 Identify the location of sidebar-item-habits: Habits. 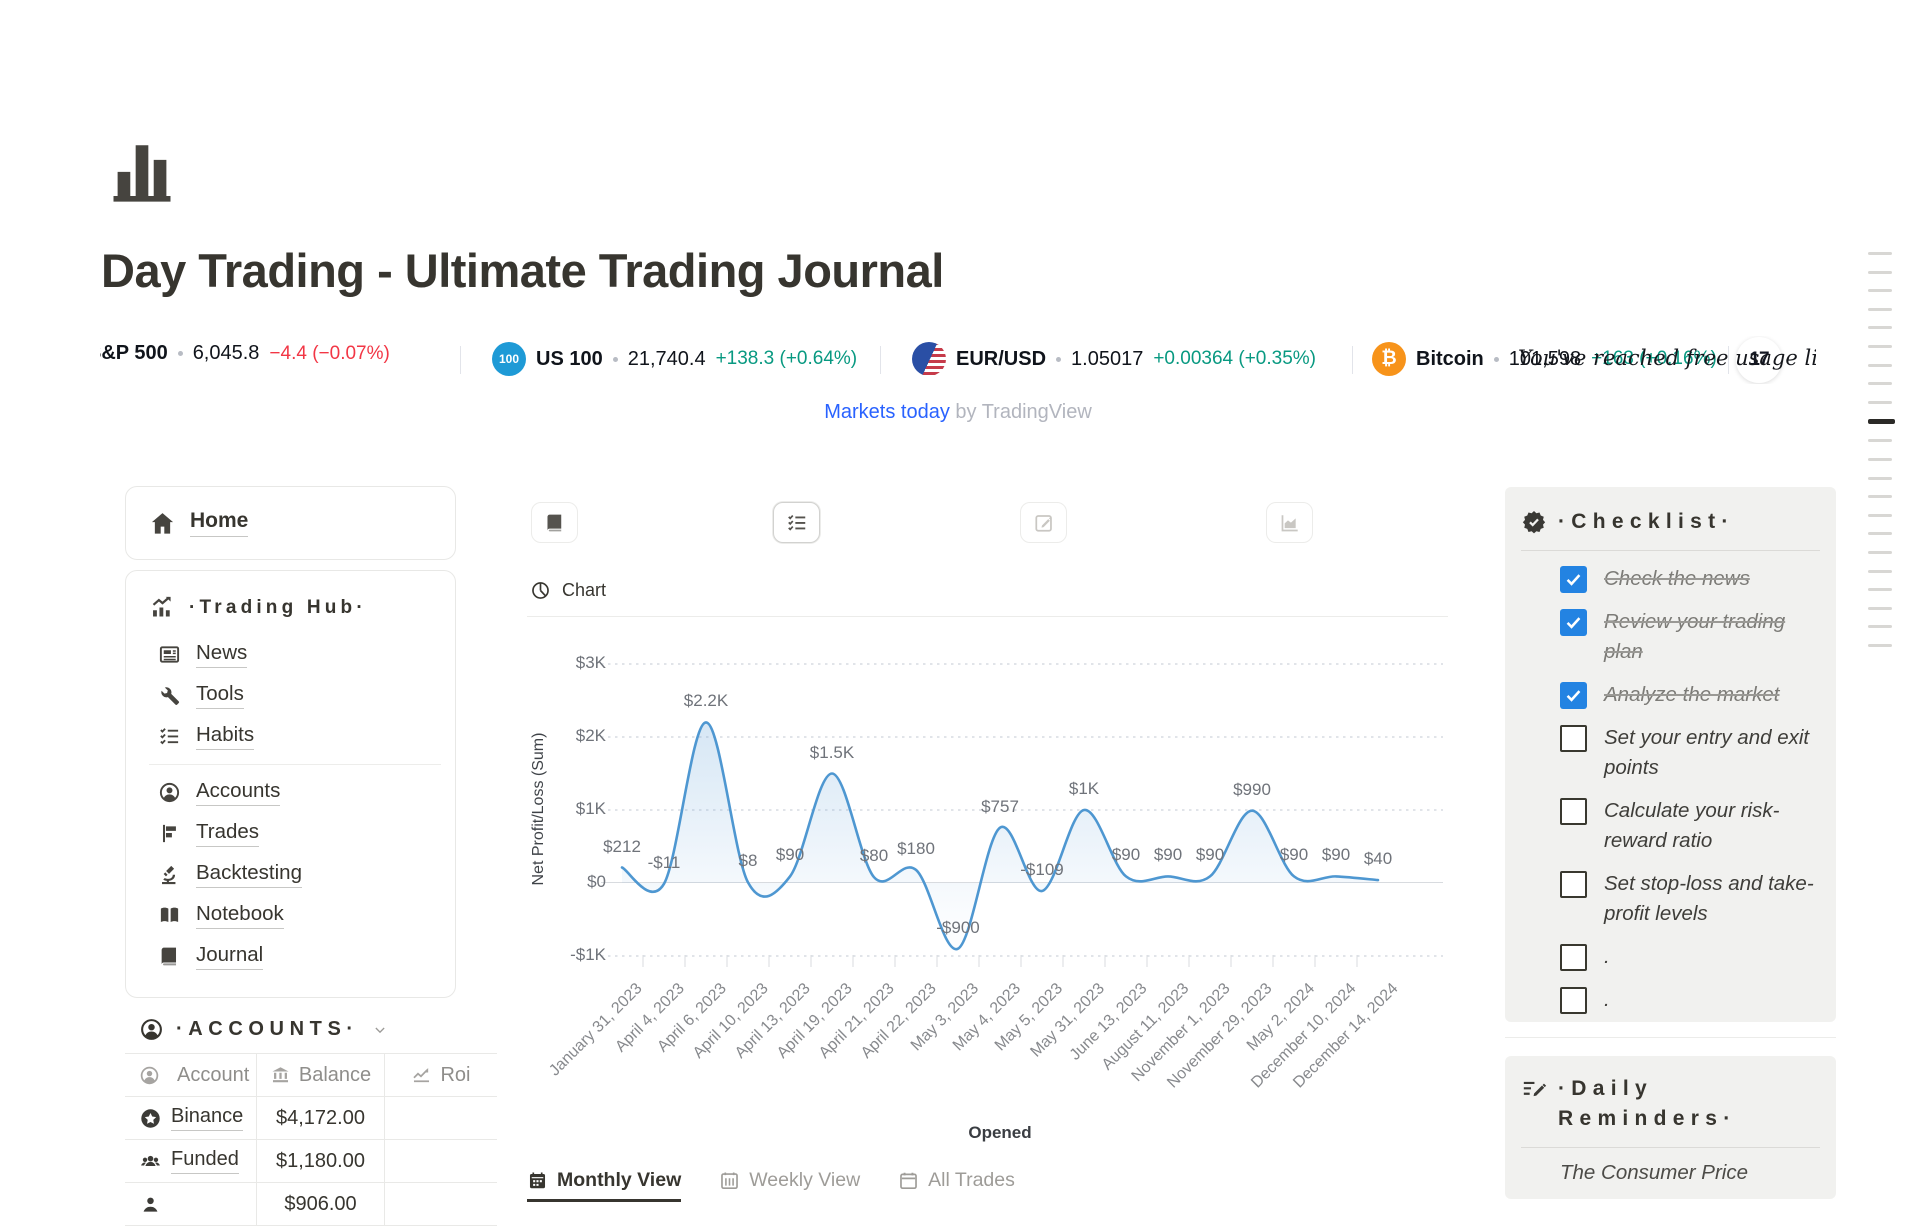
(299, 736).